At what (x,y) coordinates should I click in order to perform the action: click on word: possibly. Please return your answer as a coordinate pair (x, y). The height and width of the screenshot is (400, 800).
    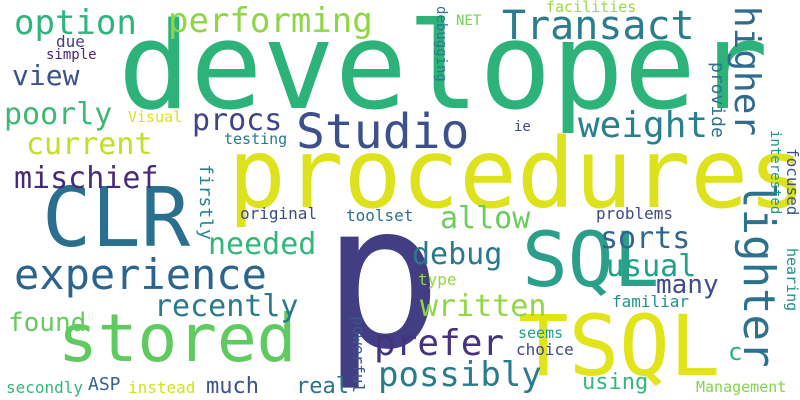
    Looking at the image, I should click on (460, 375).